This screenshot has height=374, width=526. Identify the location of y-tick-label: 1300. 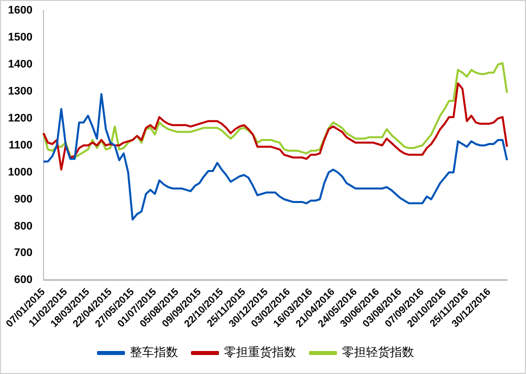
(20, 91).